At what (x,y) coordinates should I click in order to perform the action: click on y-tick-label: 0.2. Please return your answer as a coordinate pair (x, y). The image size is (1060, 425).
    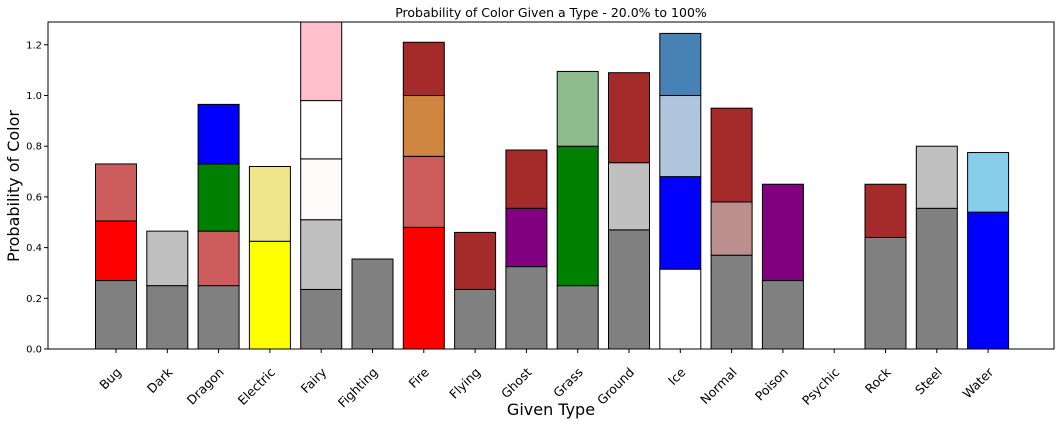
    Looking at the image, I should click on (34, 299).